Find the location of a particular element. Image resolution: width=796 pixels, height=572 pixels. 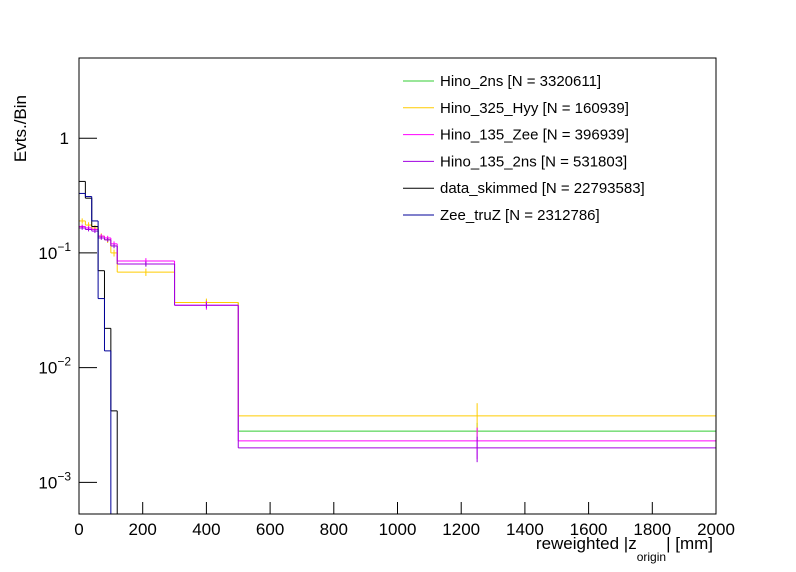

x-tick-label: 1200 is located at coordinates (461, 529).